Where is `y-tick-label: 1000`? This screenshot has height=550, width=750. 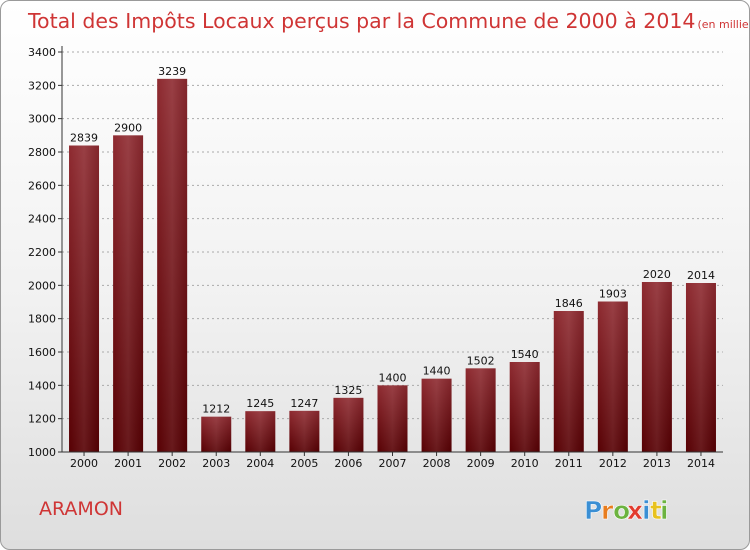
y-tick-label: 1000 is located at coordinates (42, 452).